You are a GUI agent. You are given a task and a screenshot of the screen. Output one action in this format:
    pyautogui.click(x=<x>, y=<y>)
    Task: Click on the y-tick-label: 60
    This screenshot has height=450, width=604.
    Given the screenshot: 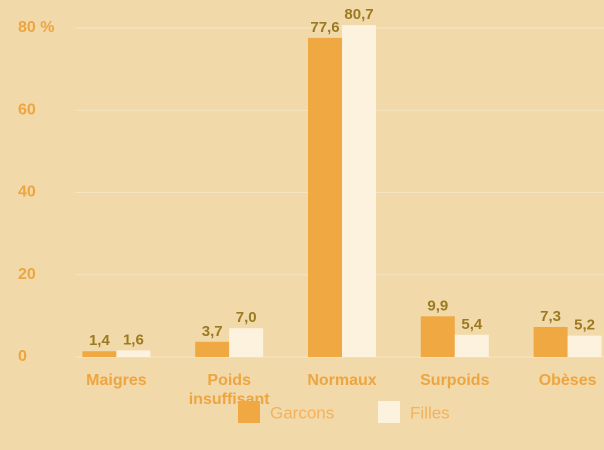 What is the action you would take?
    pyautogui.click(x=27, y=109)
    